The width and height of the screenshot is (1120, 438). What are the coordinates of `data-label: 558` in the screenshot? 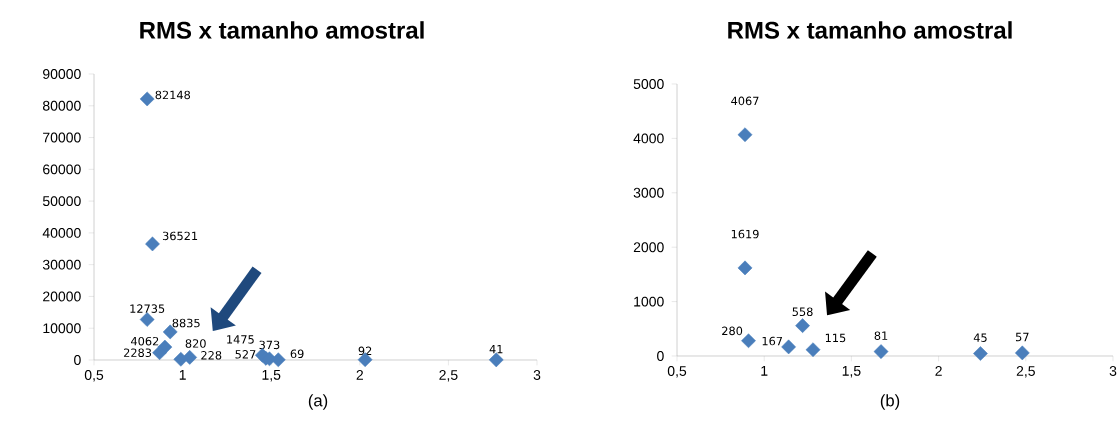 It's located at (802, 312).